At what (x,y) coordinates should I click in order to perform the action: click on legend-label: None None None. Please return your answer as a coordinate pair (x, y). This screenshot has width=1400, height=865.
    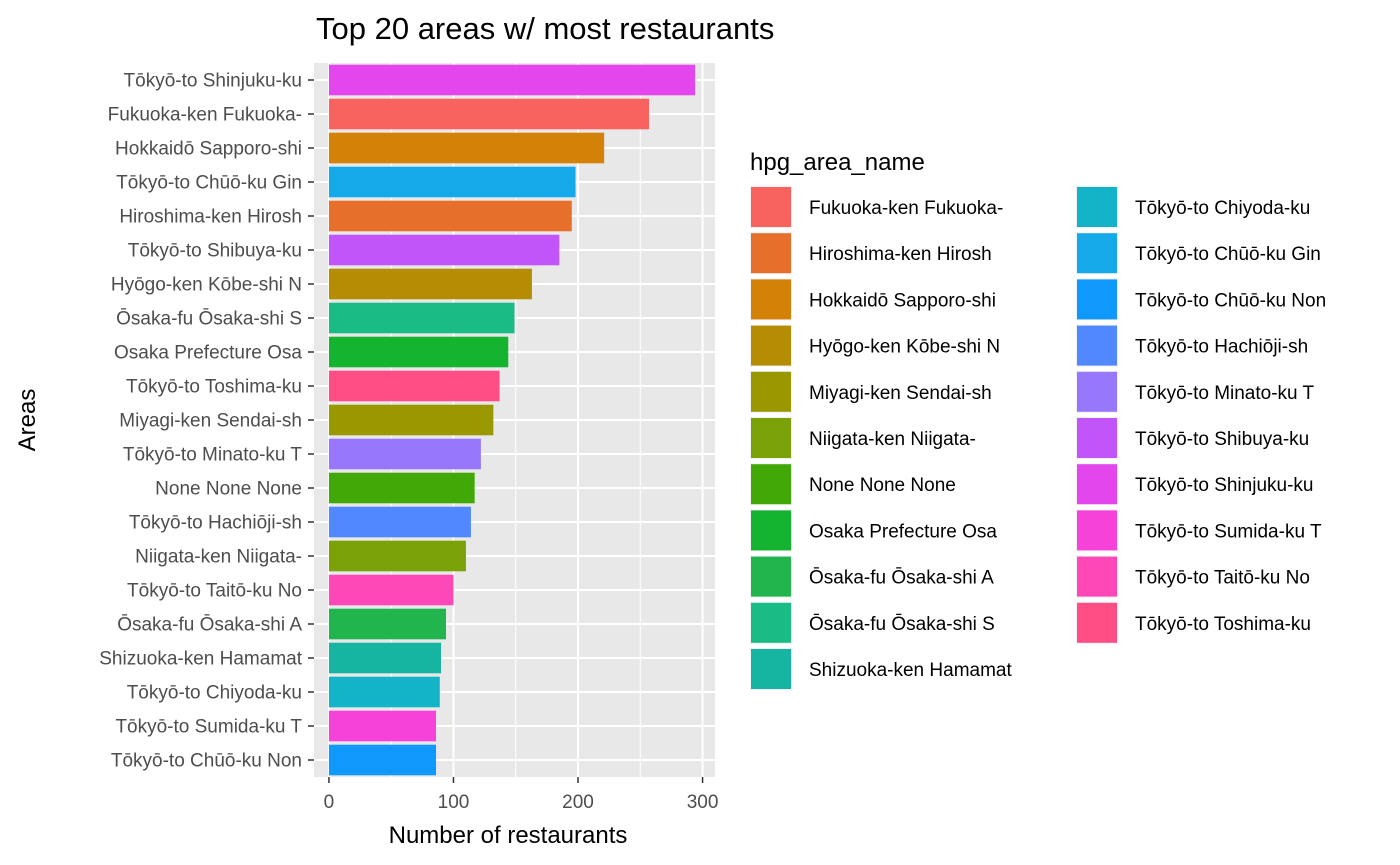
    Looking at the image, I should click on (882, 485).